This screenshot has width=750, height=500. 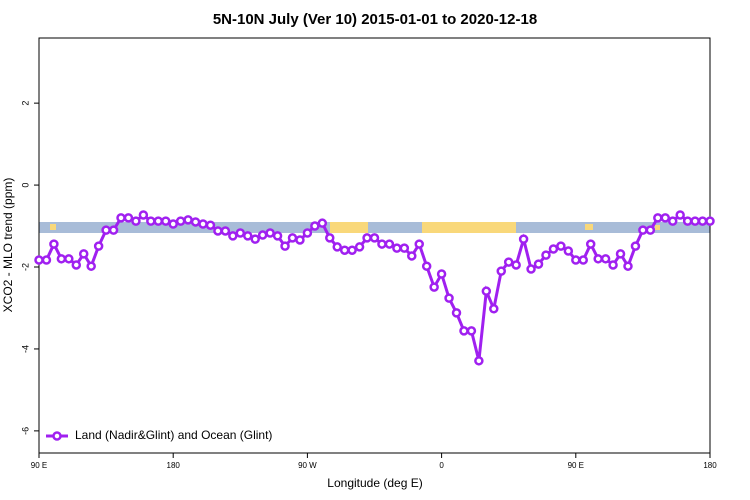 What do you see at coordinates (25, 185) in the screenshot?
I see `y-tick-label: 0` at bounding box center [25, 185].